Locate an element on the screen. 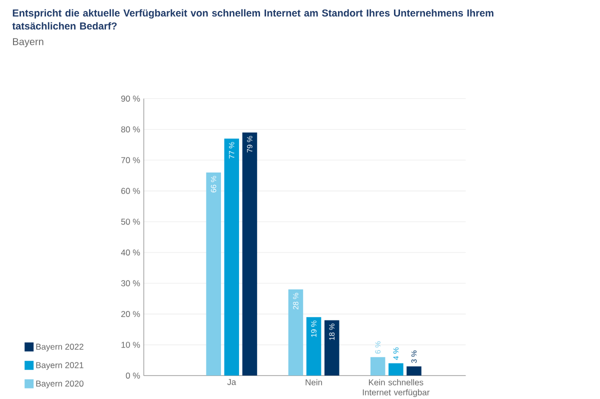 This screenshot has width=600, height=399. y-tick-label: 90 % is located at coordinates (130, 99).